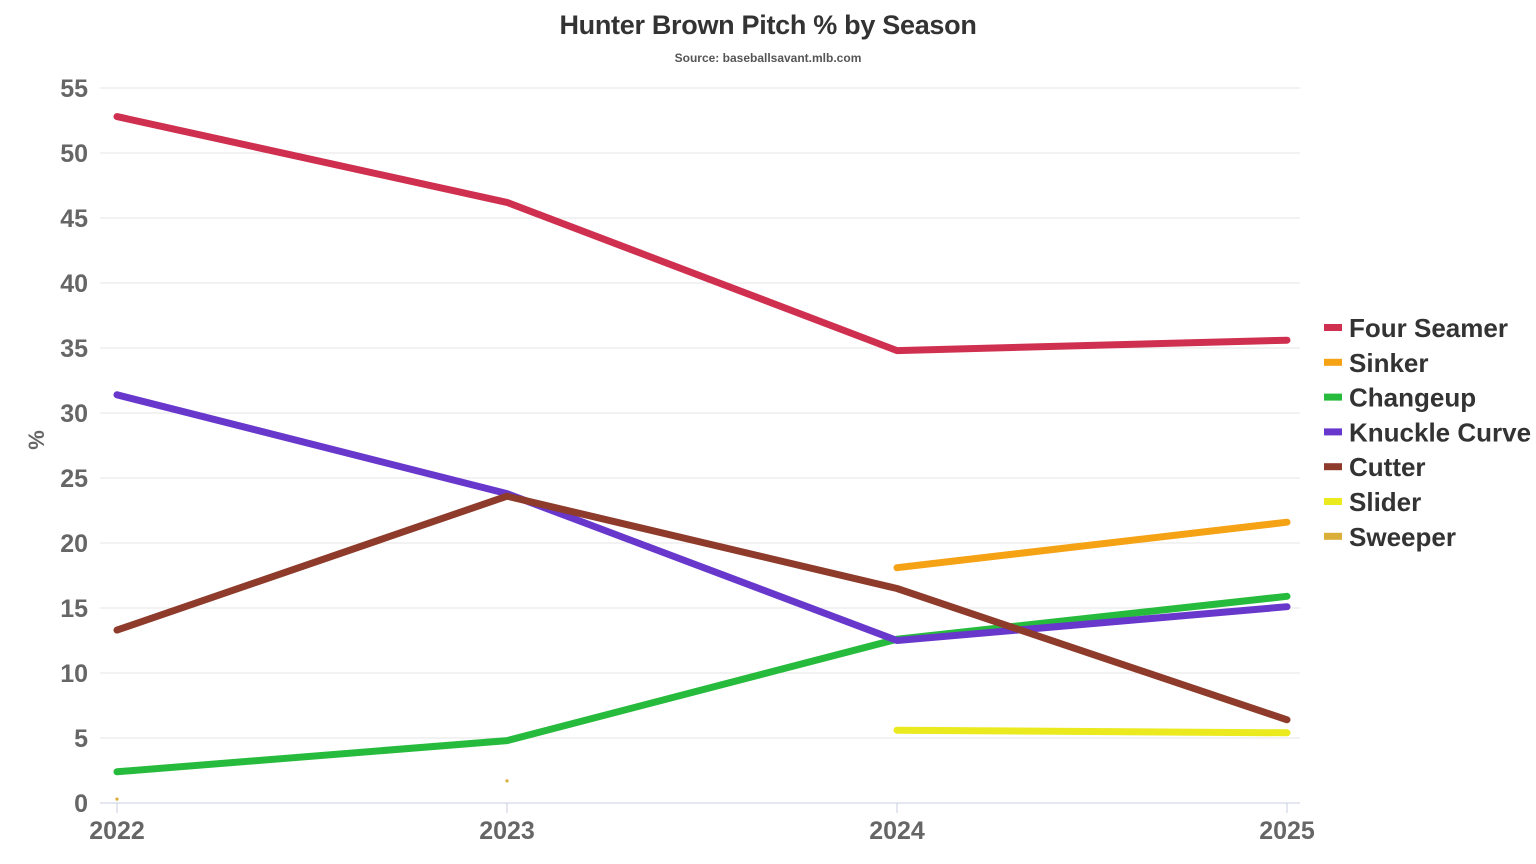 The width and height of the screenshot is (1536, 864). I want to click on legend-item-sinker: Sinker, so click(1376, 363).